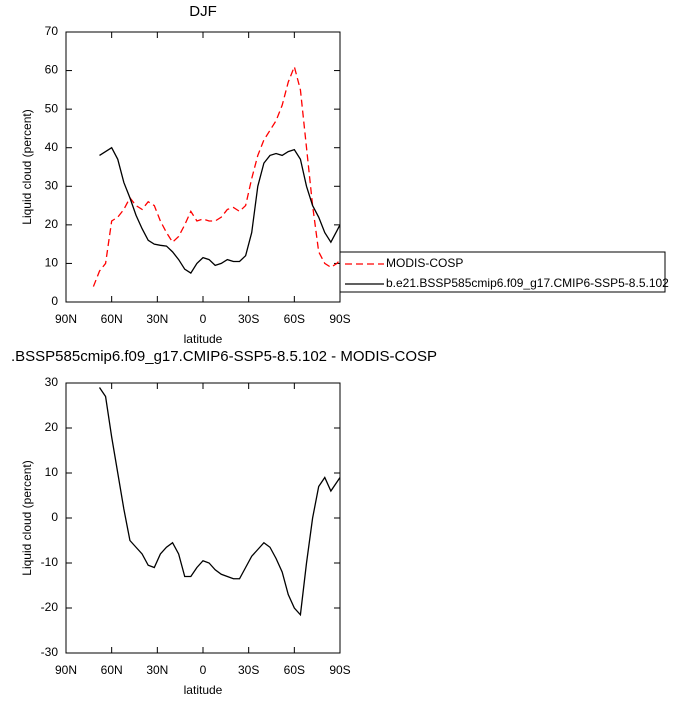 Image resolution: width=700 pixels, height=705 pixels. What do you see at coordinates (502, 272) in the screenshot?
I see `legend-box` at bounding box center [502, 272].